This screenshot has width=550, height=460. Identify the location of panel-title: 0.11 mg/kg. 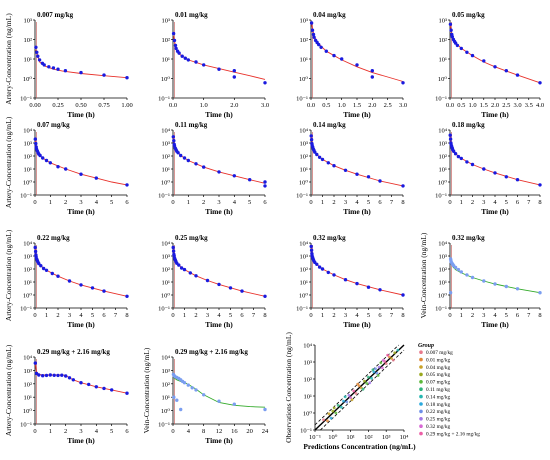
(191, 125).